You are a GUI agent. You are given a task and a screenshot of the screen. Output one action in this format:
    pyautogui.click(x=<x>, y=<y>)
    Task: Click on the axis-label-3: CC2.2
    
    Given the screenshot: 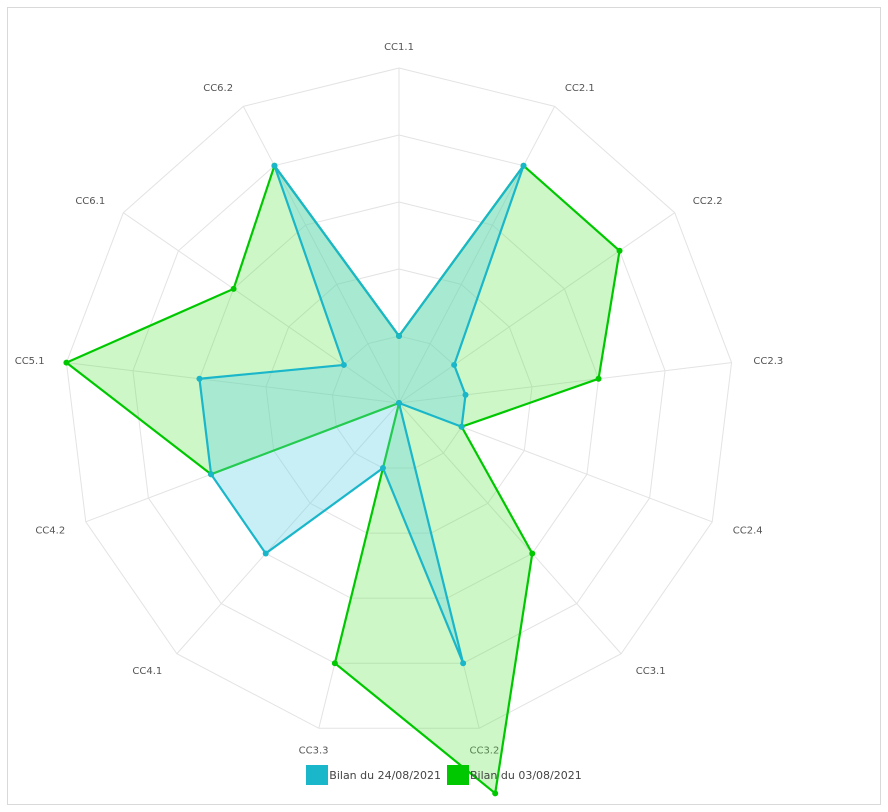 What is the action you would take?
    pyautogui.click(x=708, y=201)
    